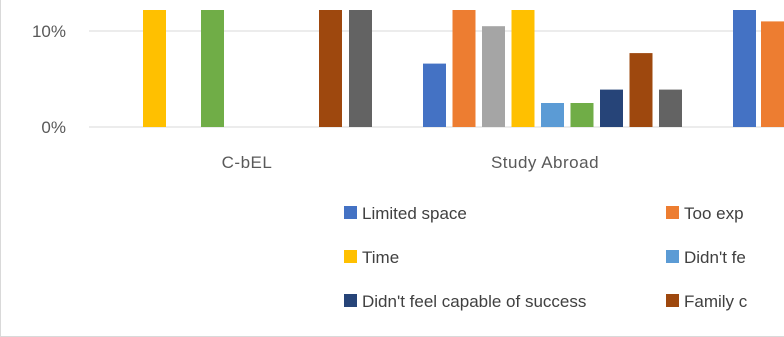 The height and width of the screenshot is (337, 784). I want to click on legend-label: Didn't fe, so click(715, 257).